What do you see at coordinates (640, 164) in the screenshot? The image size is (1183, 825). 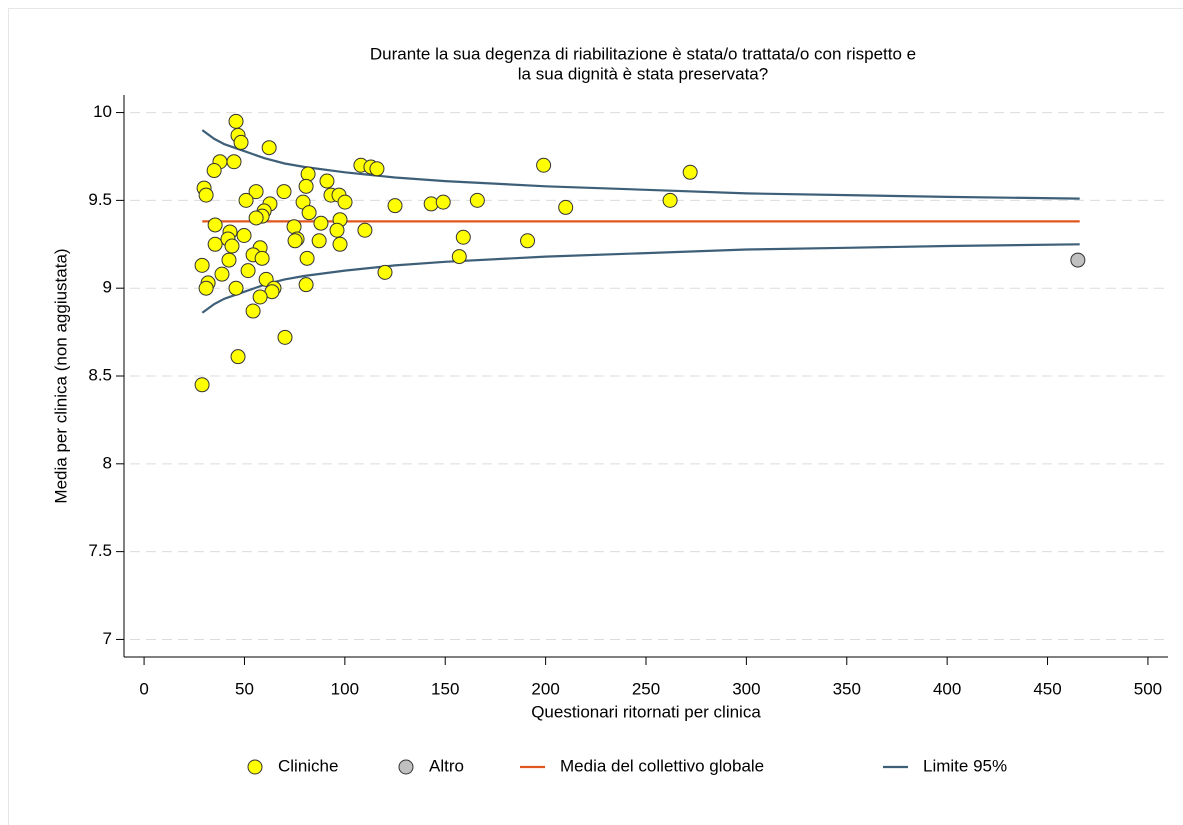 I see `upper-limit` at bounding box center [640, 164].